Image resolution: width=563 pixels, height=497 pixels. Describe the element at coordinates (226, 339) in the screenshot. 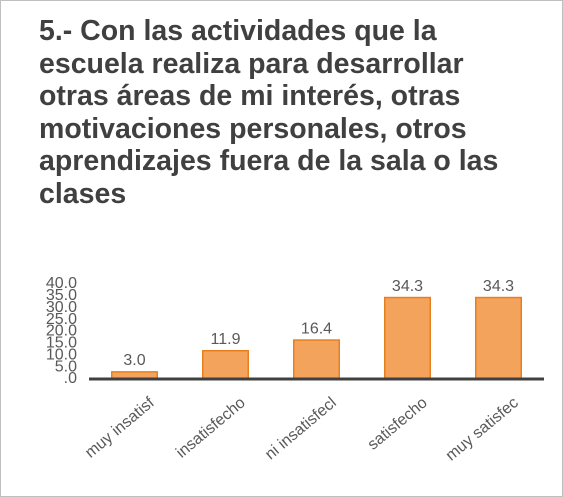

I see `value-label: 11.9` at that location.